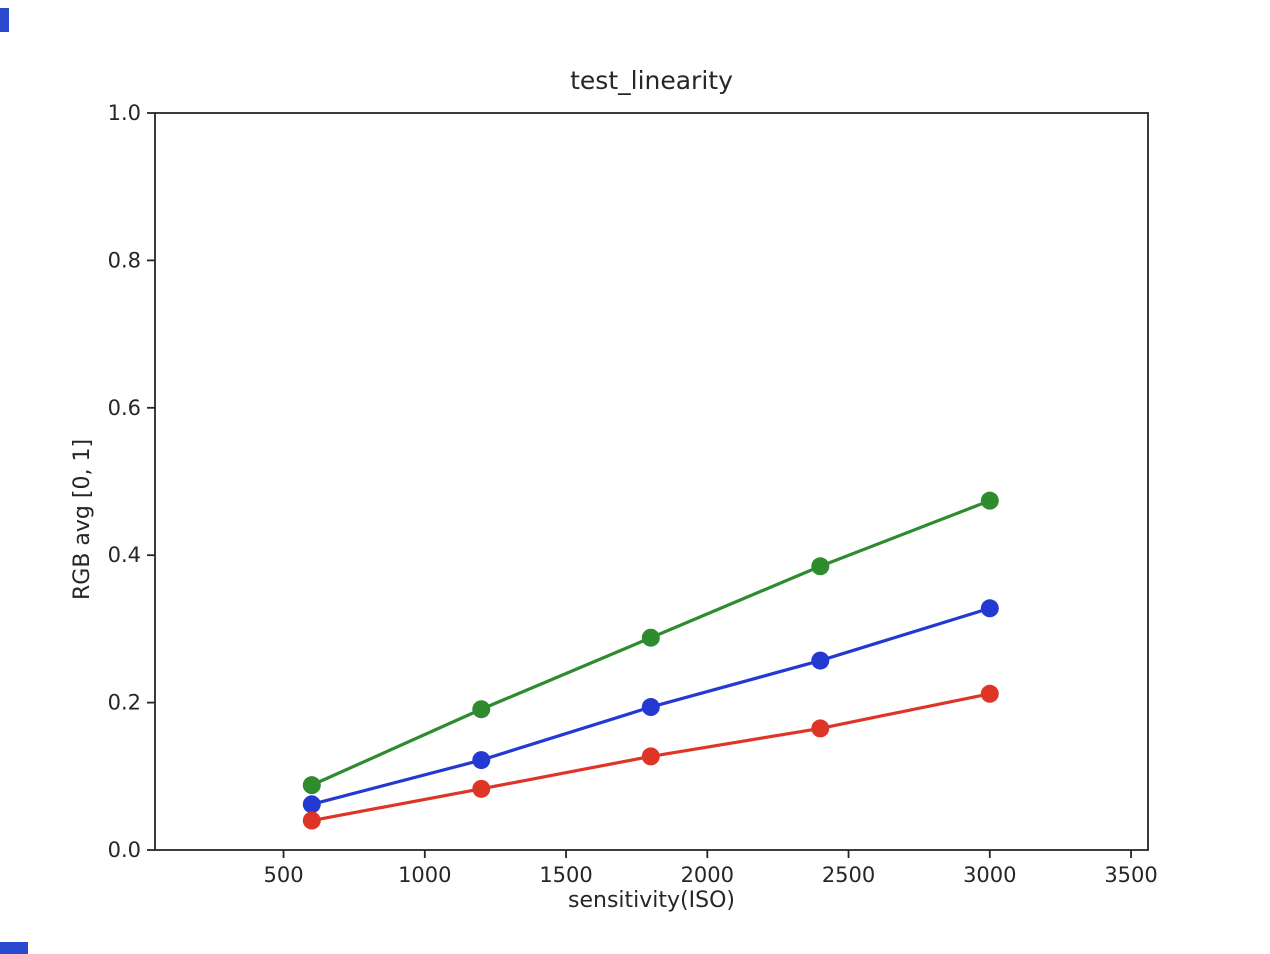 Image resolution: width=1270 pixels, height=954 pixels. What do you see at coordinates (14, 948) in the screenshot?
I see `screen-artifact-bottom-left` at bounding box center [14, 948].